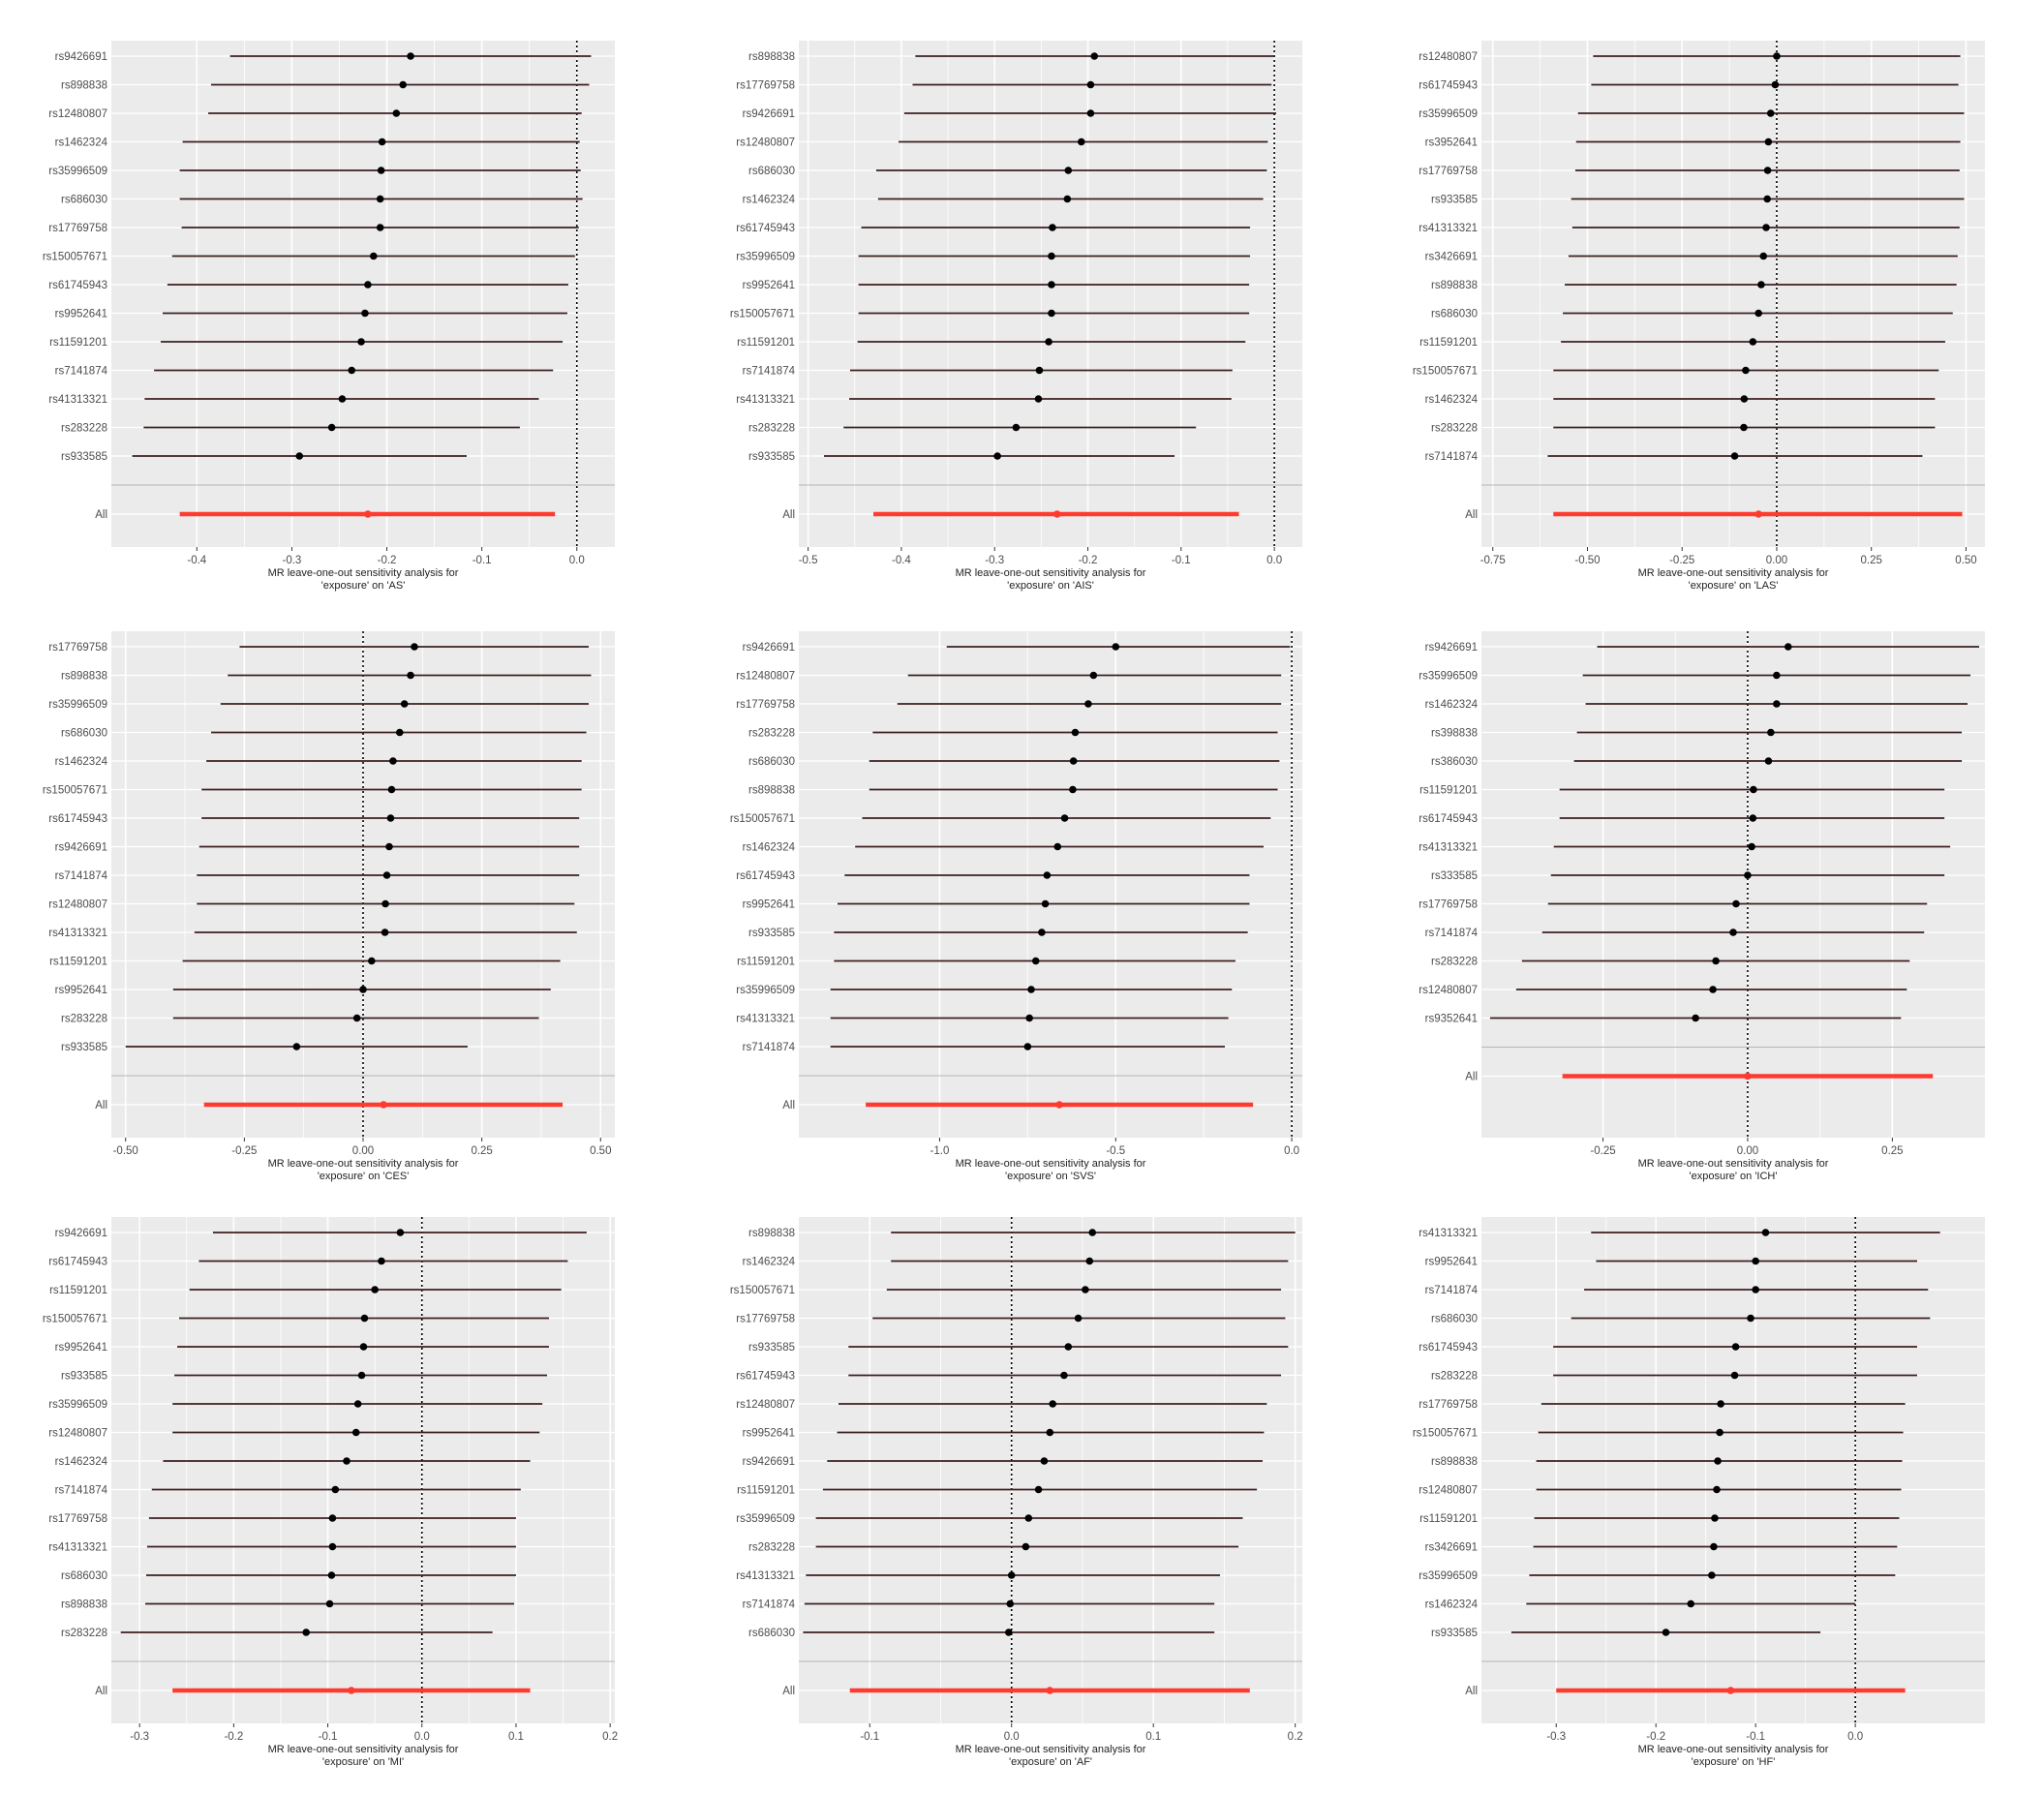 This screenshot has height=1796, width=2044. Describe the element at coordinates (1153, 1737) in the screenshot. I see `x-tick-label: 0.1` at that location.